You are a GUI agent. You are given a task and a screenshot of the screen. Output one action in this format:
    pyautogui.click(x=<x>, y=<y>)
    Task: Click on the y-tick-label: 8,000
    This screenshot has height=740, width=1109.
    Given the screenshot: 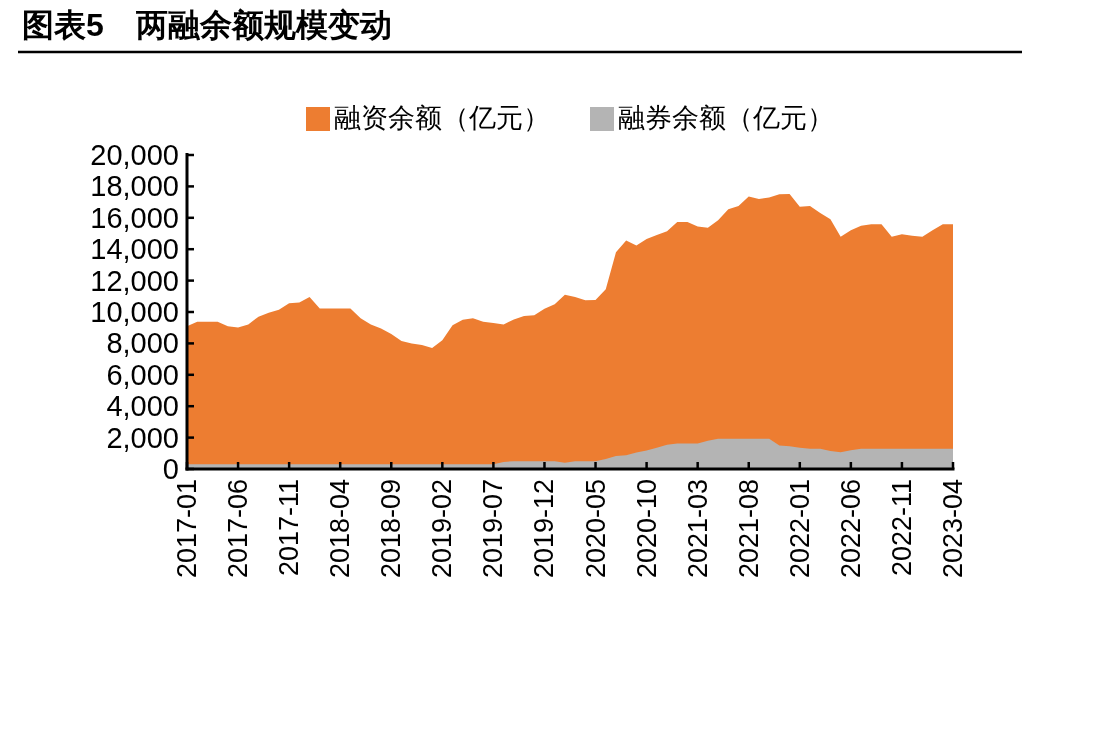 What is the action you would take?
    pyautogui.click(x=142, y=343)
    